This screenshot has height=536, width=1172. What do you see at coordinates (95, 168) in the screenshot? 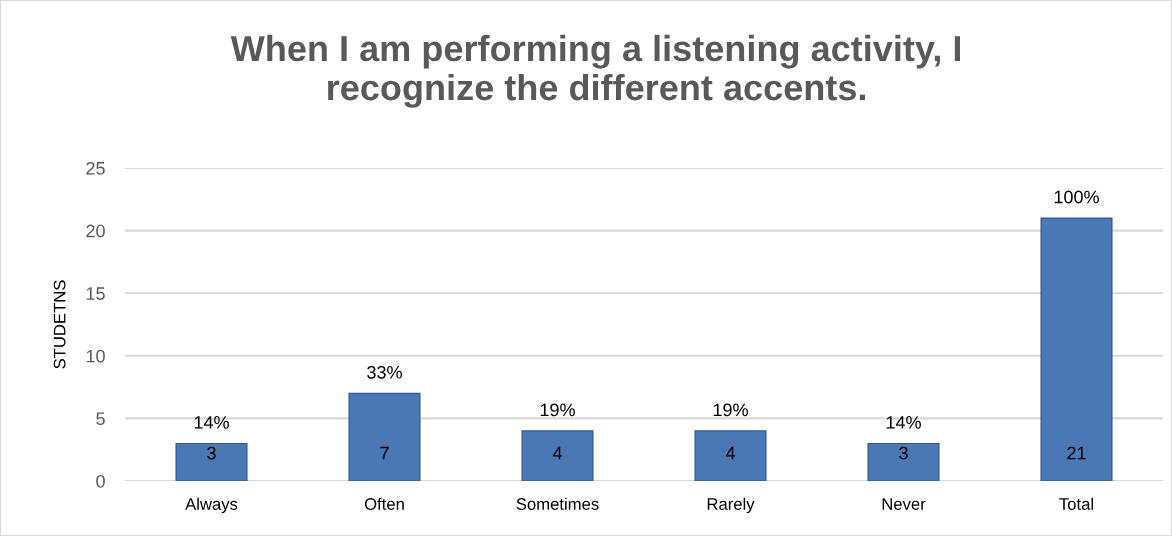
I see `y-tick-label: 25` at bounding box center [95, 168].